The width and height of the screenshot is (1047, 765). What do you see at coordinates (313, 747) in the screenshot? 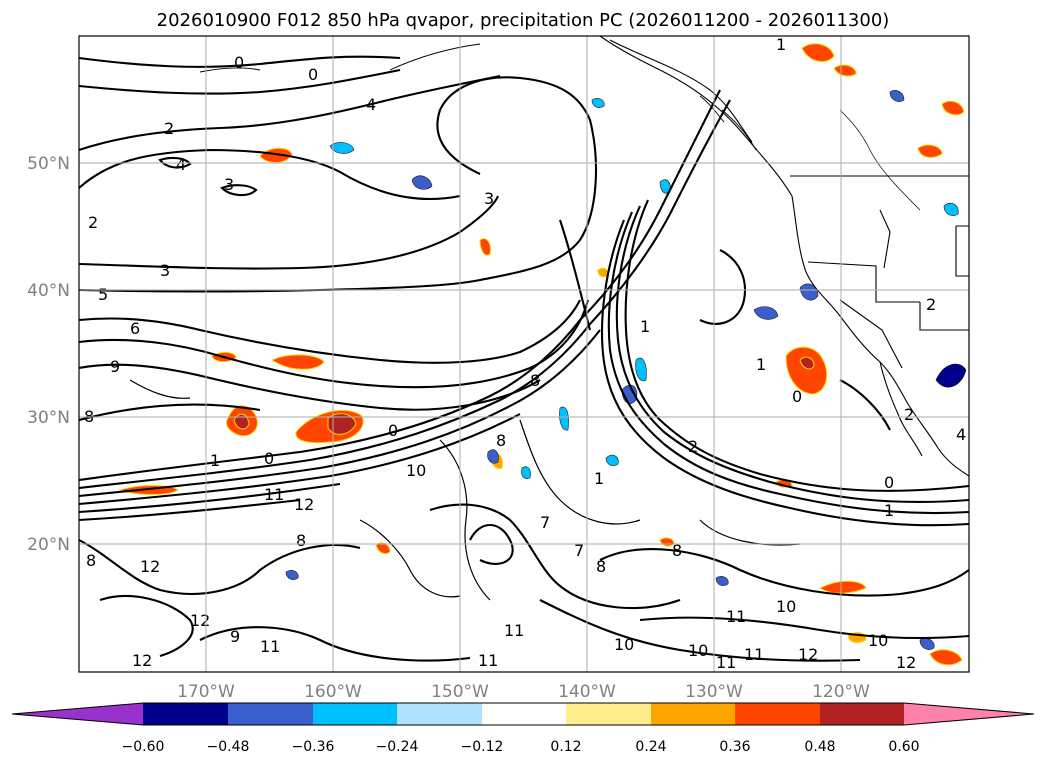
I see `colorbar-tick-label: −0.36` at bounding box center [313, 747].